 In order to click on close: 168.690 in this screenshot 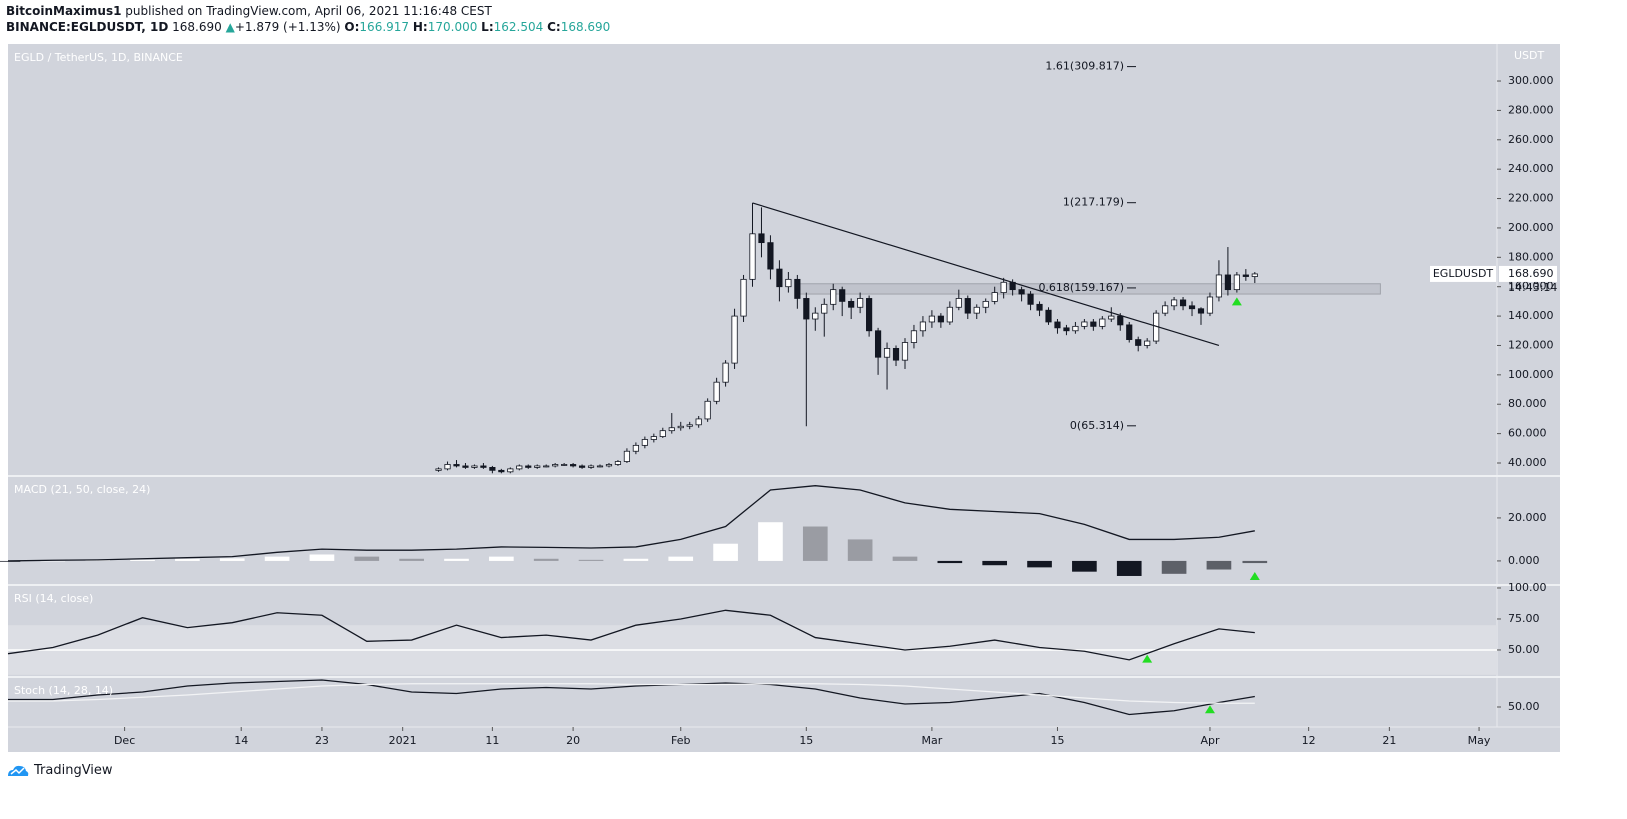, I will do `click(585, 27)`.